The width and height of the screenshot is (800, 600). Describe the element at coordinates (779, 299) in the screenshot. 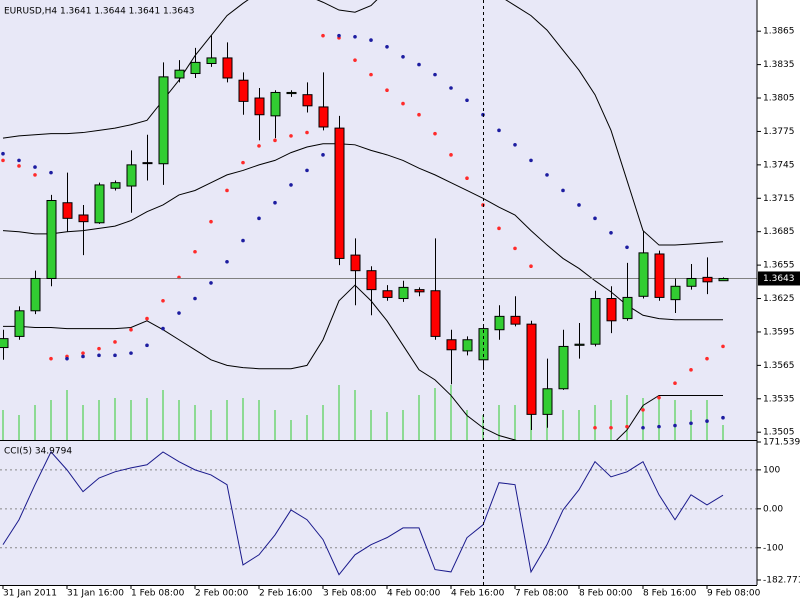

I see `y-tick-label: 1.3625` at that location.